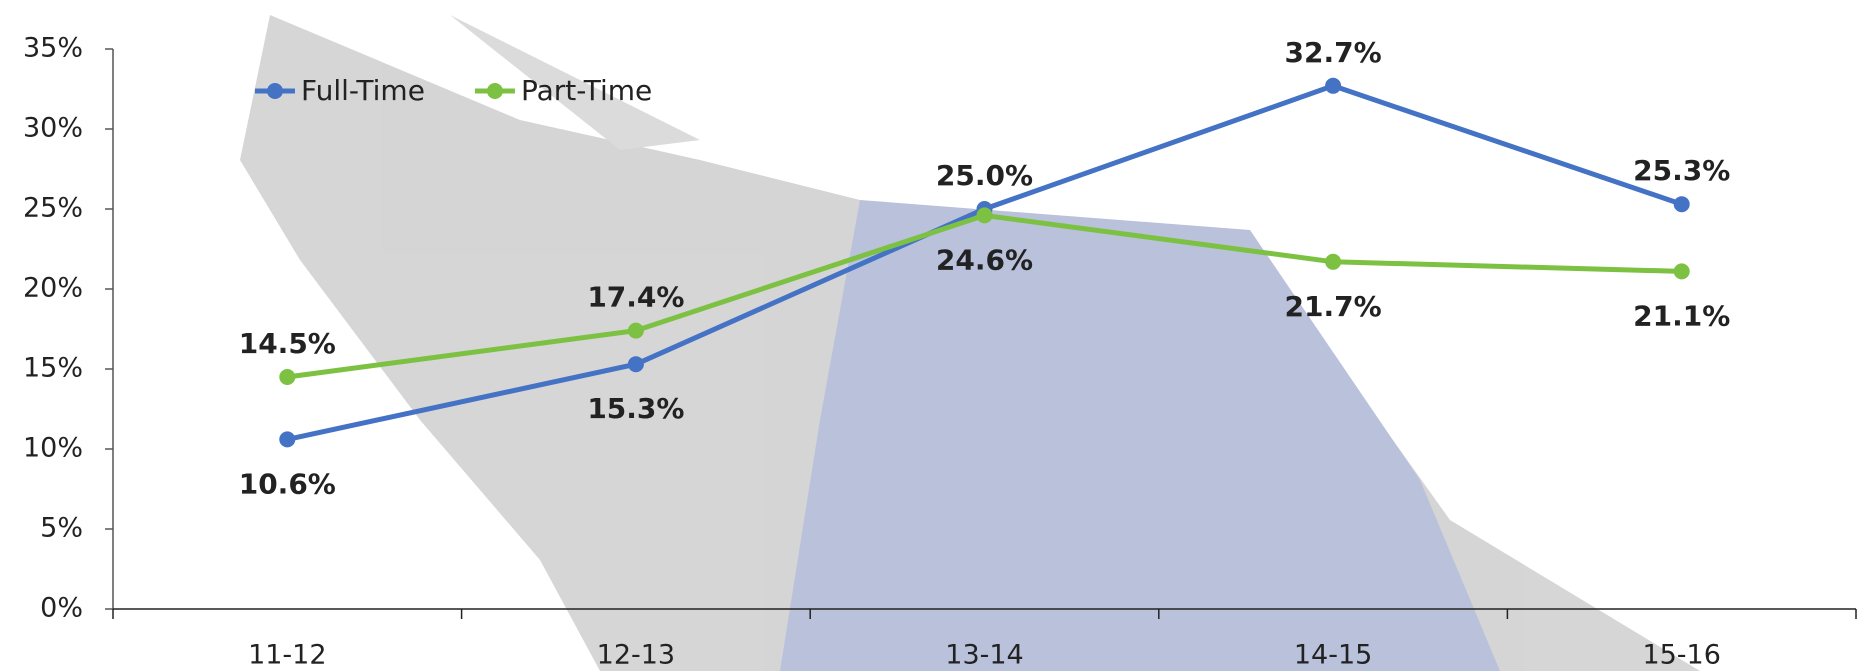 The image size is (1860, 671). What do you see at coordinates (53, 288) in the screenshot?
I see `y-tick-label: 20%` at bounding box center [53, 288].